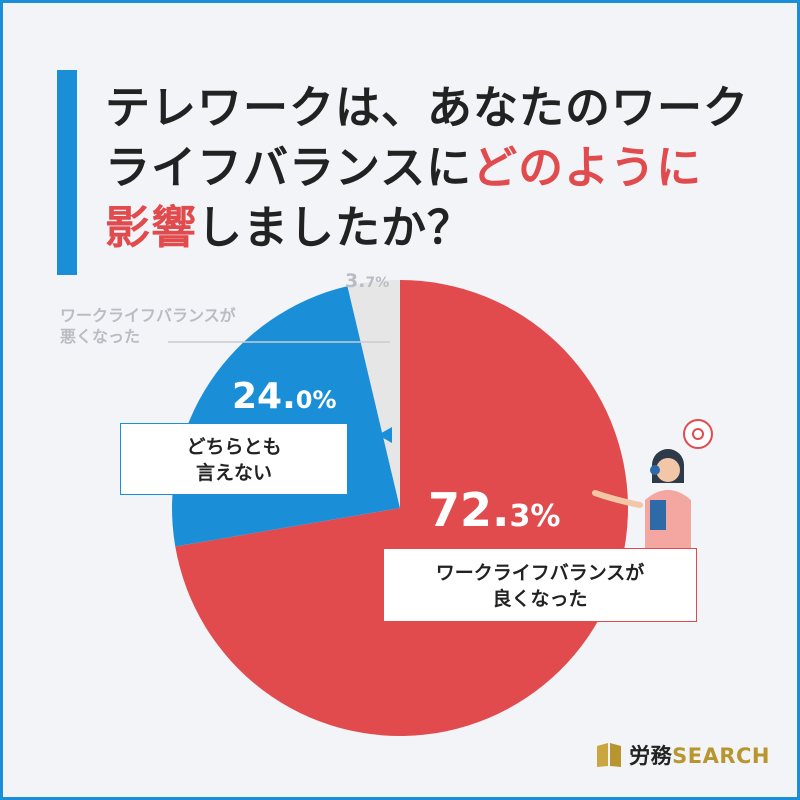  What do you see at coordinates (148, 315) in the screenshot?
I see `bad-label-line-1: ワークライフバランスが` at bounding box center [148, 315].